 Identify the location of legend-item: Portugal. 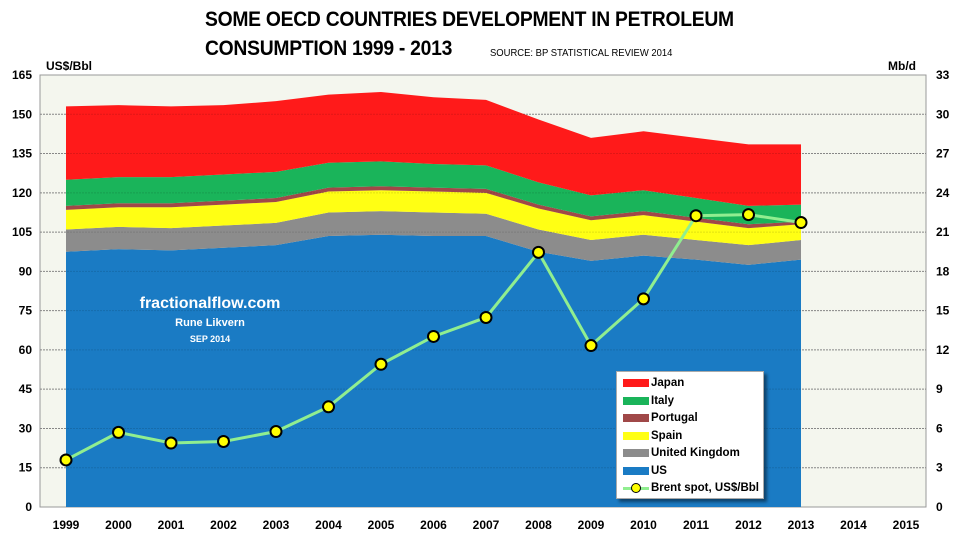
(660, 418).